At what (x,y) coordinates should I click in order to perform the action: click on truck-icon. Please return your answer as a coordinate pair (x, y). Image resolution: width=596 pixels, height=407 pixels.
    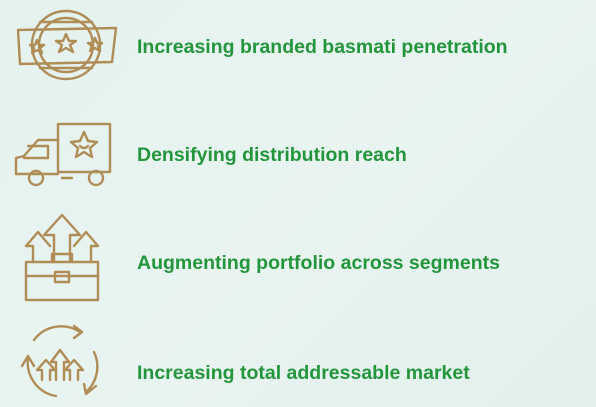
    Looking at the image, I should click on (63, 154).